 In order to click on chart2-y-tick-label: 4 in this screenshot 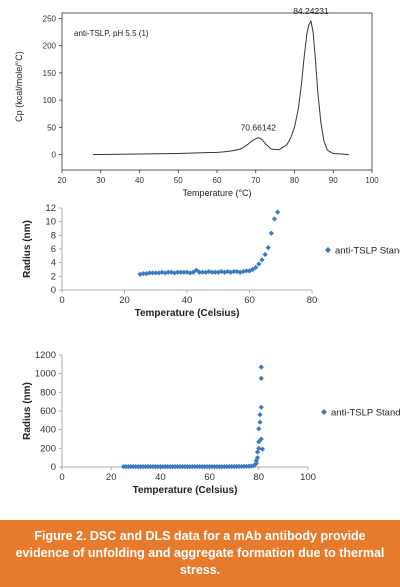, I will do `click(53, 263)`.